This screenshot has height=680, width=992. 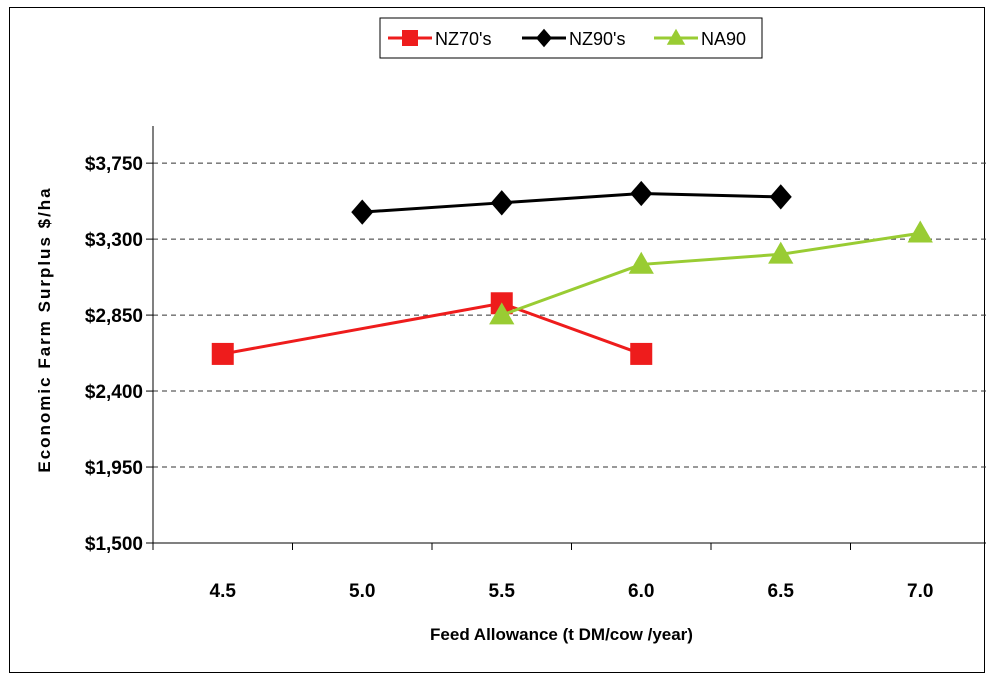 I want to click on legend-label: NZ90's, so click(x=597, y=39).